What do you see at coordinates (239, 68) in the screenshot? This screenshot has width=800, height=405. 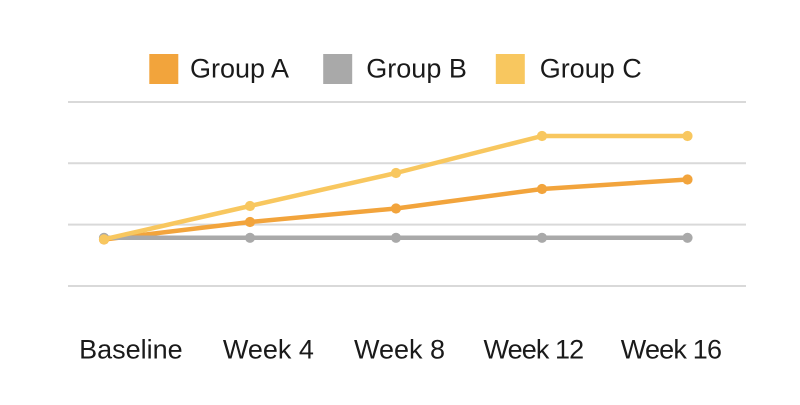 I see `svg-text: Group A` at bounding box center [239, 68].